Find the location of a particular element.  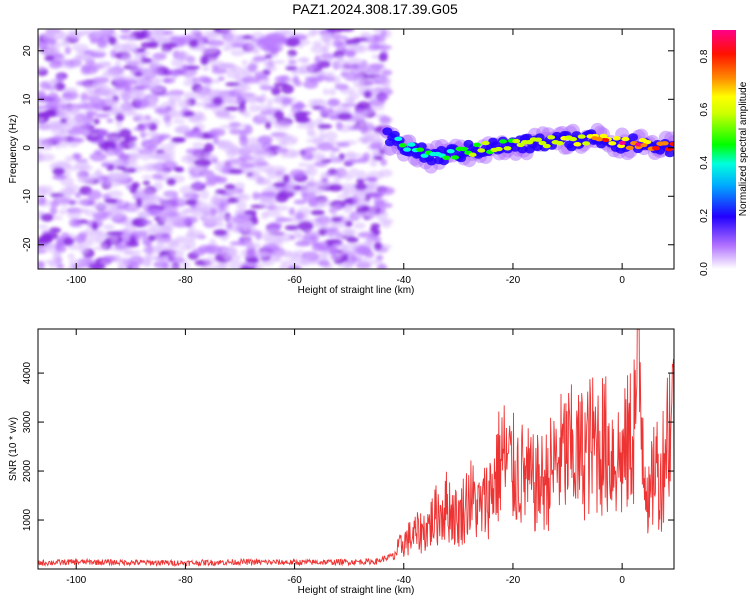

spectrogram-y-tick-label: 0 is located at coordinates (27, 148).